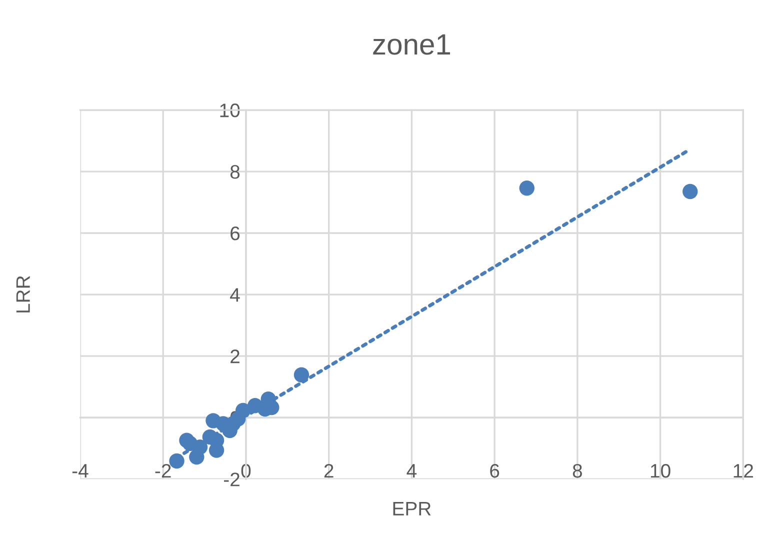 The width and height of the screenshot is (779, 542). Describe the element at coordinates (411, 471) in the screenshot. I see `x-tick-label: 4` at that location.